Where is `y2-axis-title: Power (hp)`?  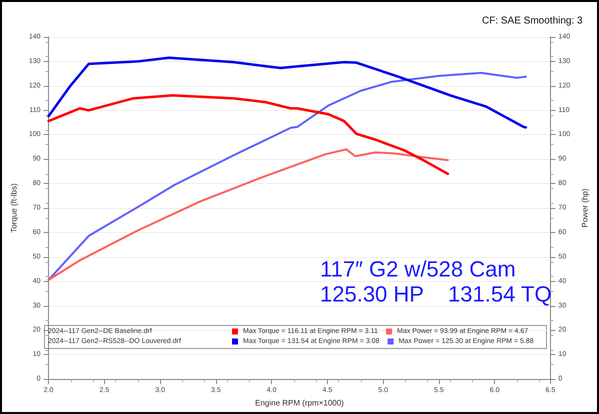 y2-axis-title: Power (hp) is located at coordinates (585, 208).